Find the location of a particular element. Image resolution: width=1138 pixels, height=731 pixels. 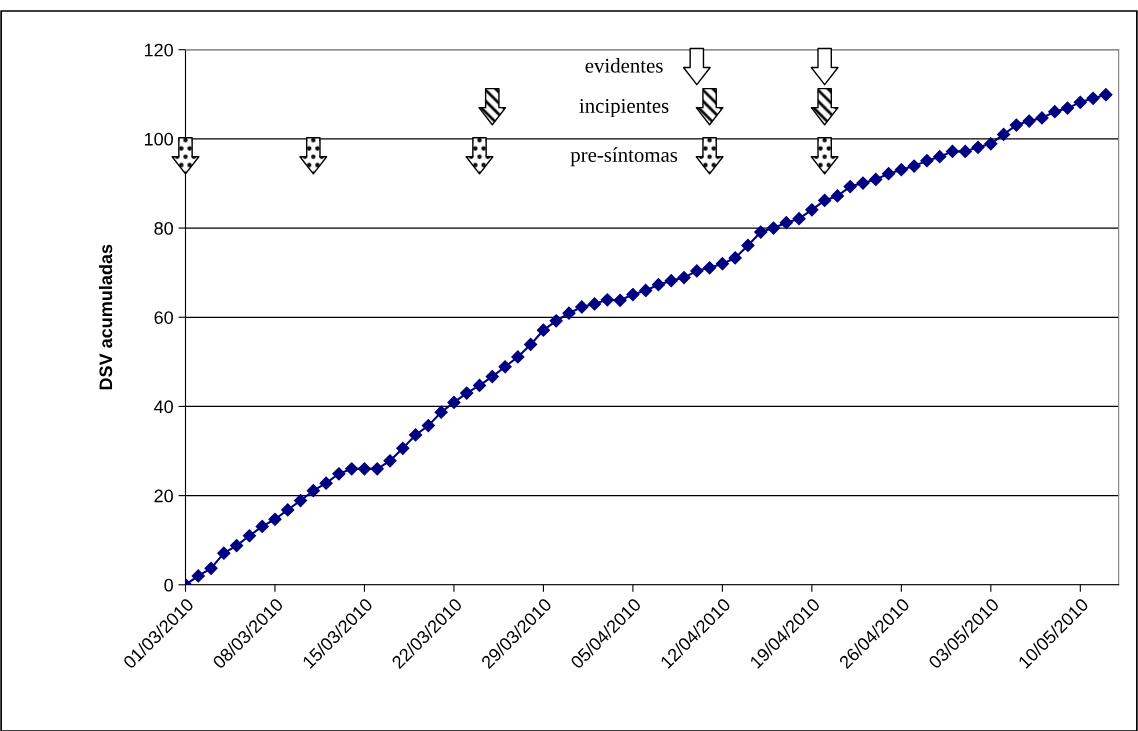

y-tick-label: 0 is located at coordinates (168, 585).